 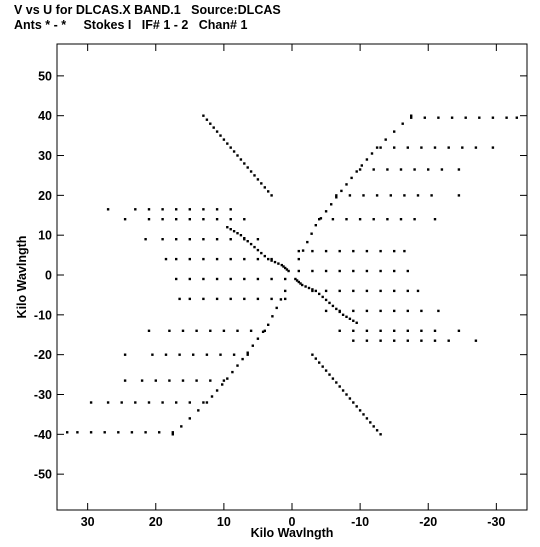 What do you see at coordinates (45, 236) in the screenshot?
I see `y-tick-label: 10` at bounding box center [45, 236].